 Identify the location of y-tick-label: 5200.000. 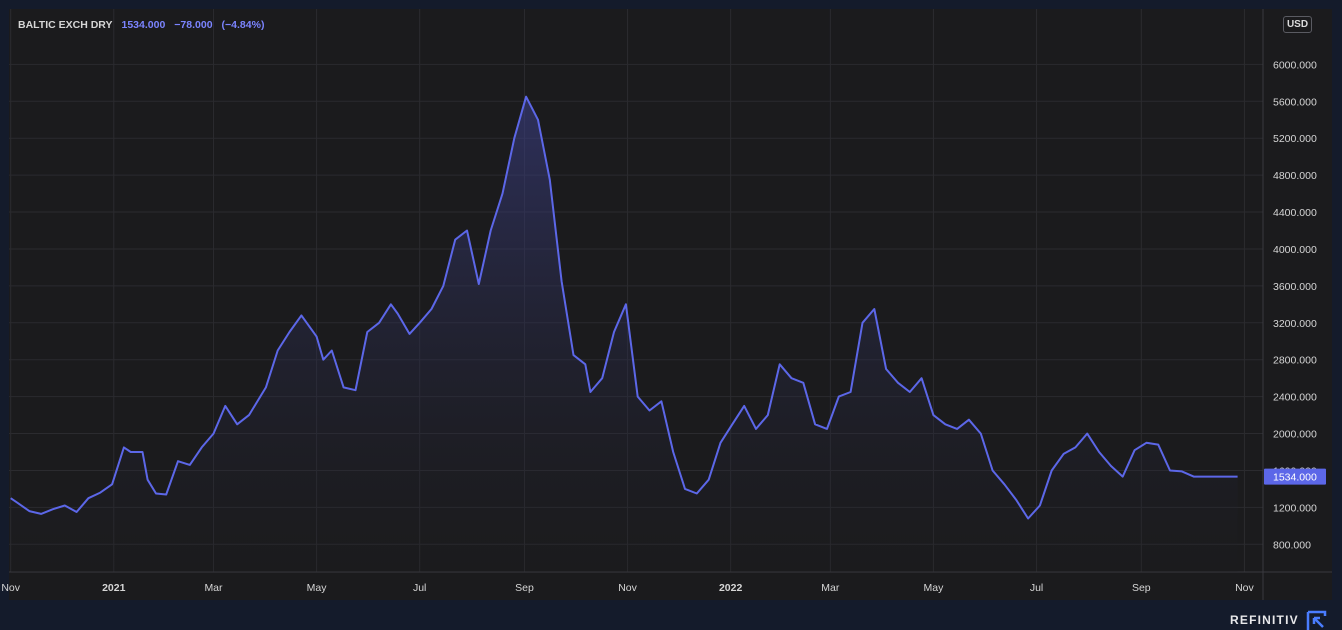
(1295, 139).